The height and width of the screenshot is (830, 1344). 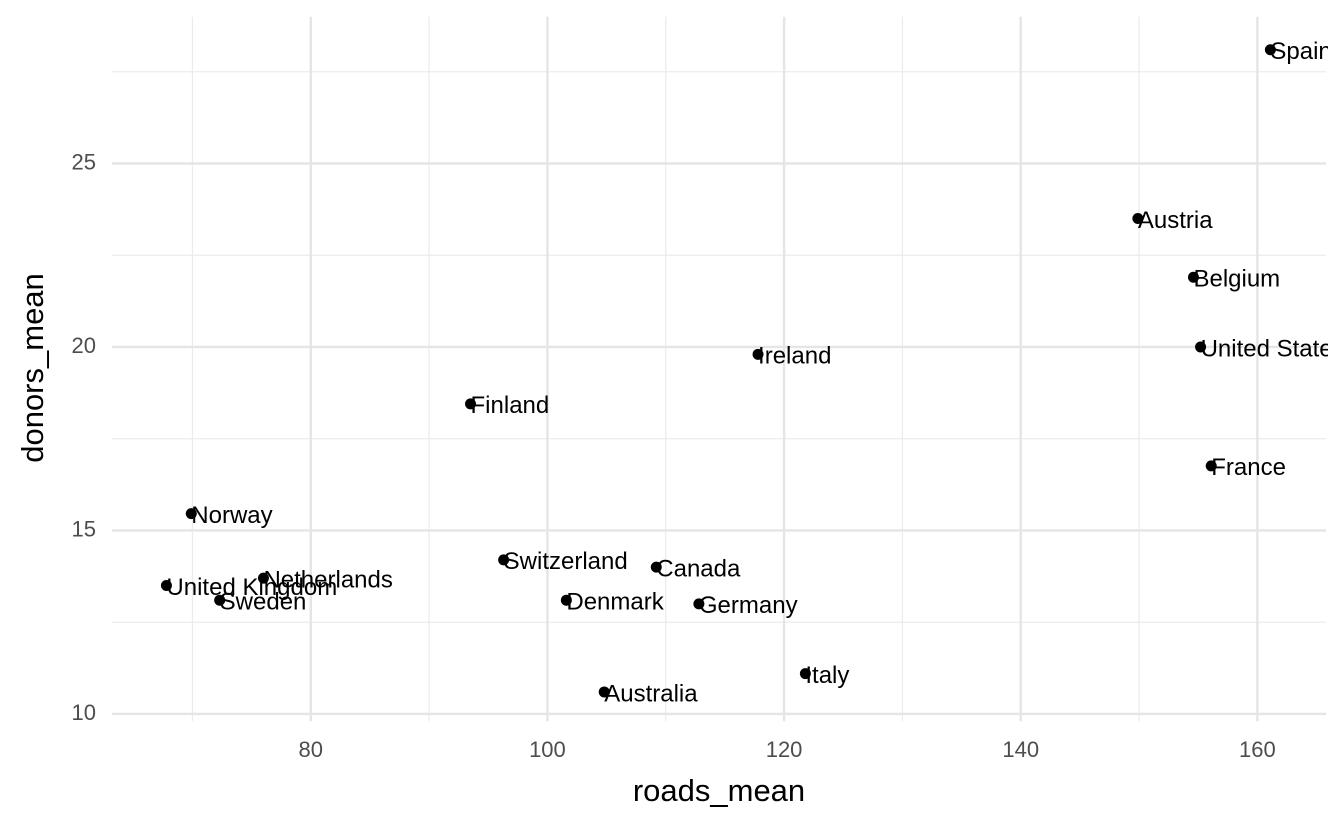 What do you see at coordinates (547, 749) in the screenshot?
I see `x-tick-label: 100` at bounding box center [547, 749].